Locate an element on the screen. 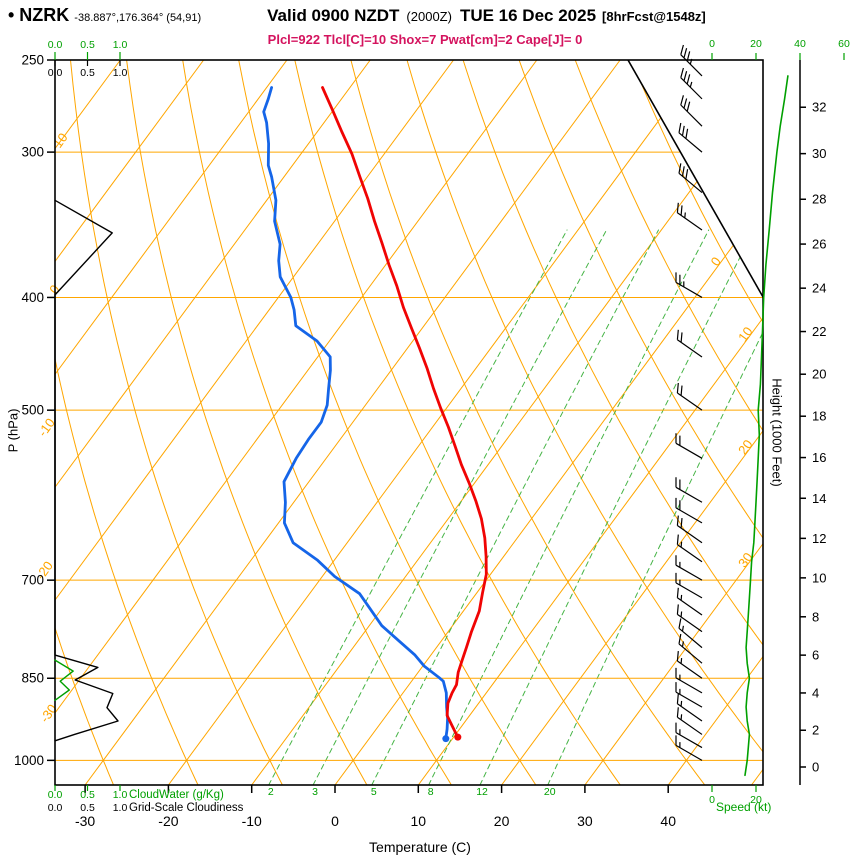 The height and width of the screenshot is (860, 850). svg-text: 250 is located at coordinates (32, 60).